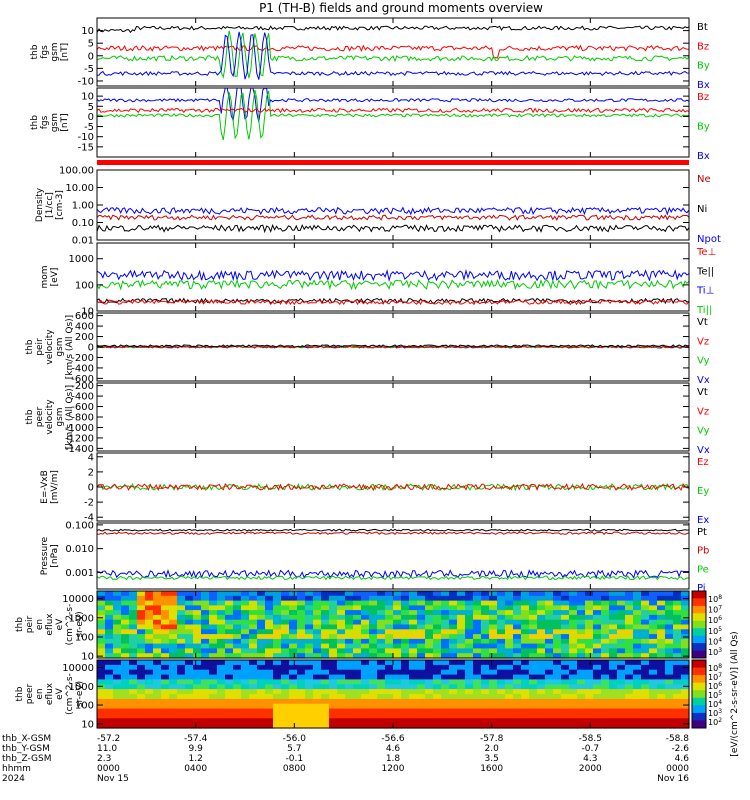  I want to click on colorbar-tick: 10⁷, so click(715, 677).